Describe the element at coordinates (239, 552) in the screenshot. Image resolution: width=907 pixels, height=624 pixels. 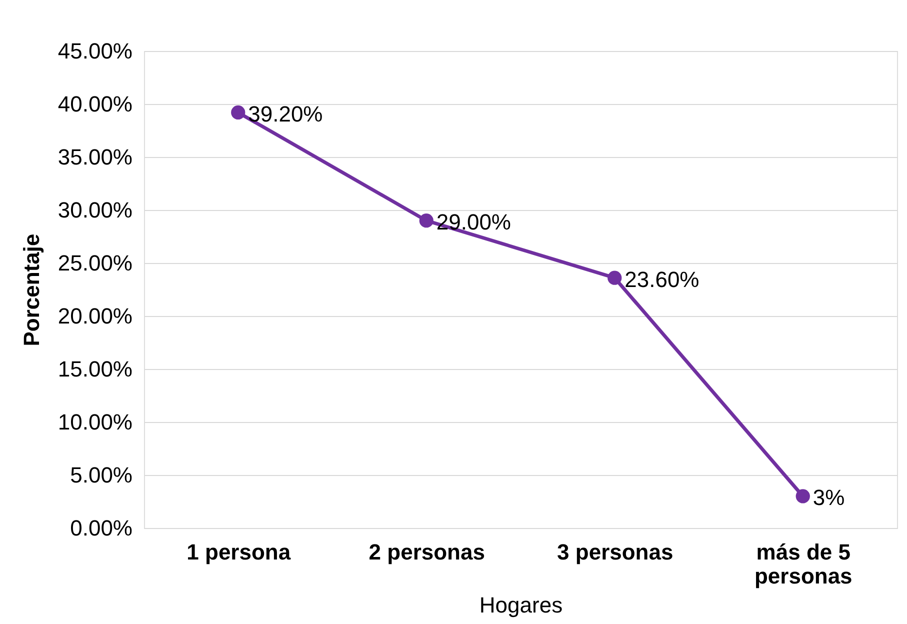
I see `x-tick-label: 1 persona` at that location.